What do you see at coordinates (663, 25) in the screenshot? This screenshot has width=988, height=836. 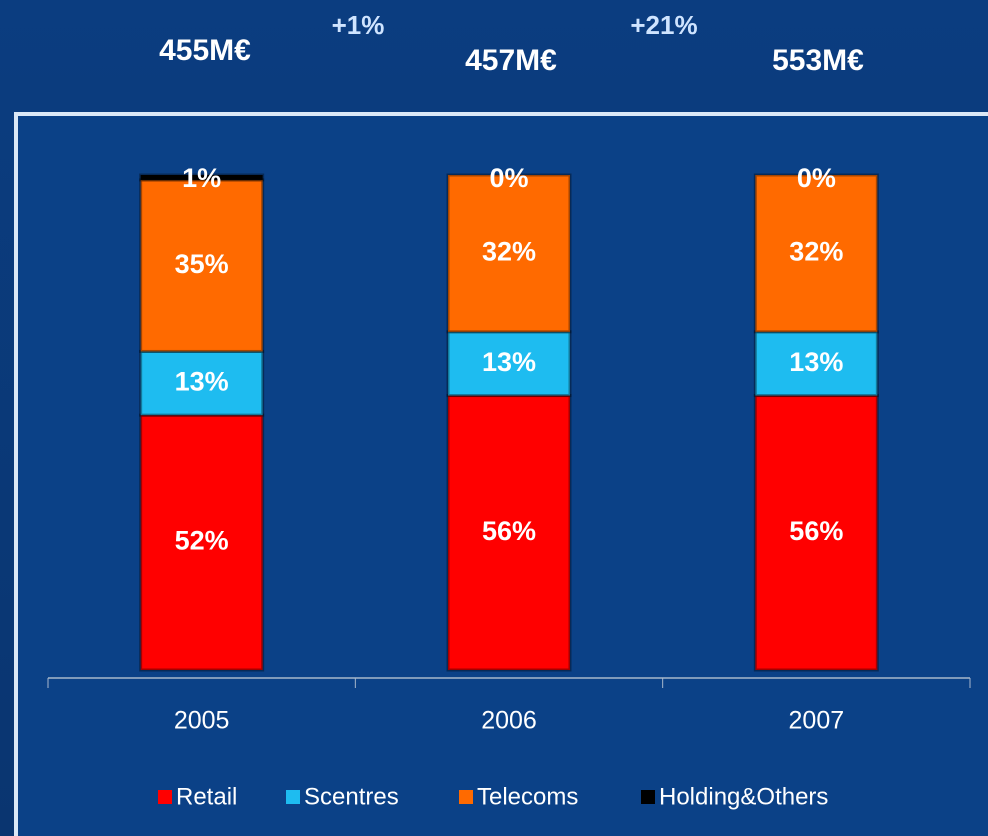 I see `growth-label: +21%` at bounding box center [663, 25].